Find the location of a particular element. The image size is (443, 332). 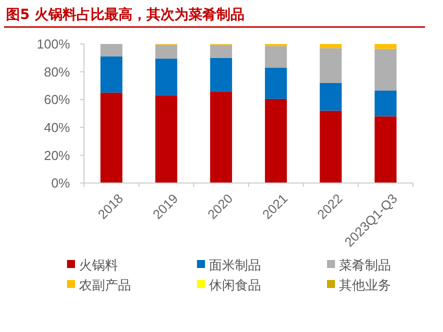

legend-label: 菜肴制品 is located at coordinates (365, 266).